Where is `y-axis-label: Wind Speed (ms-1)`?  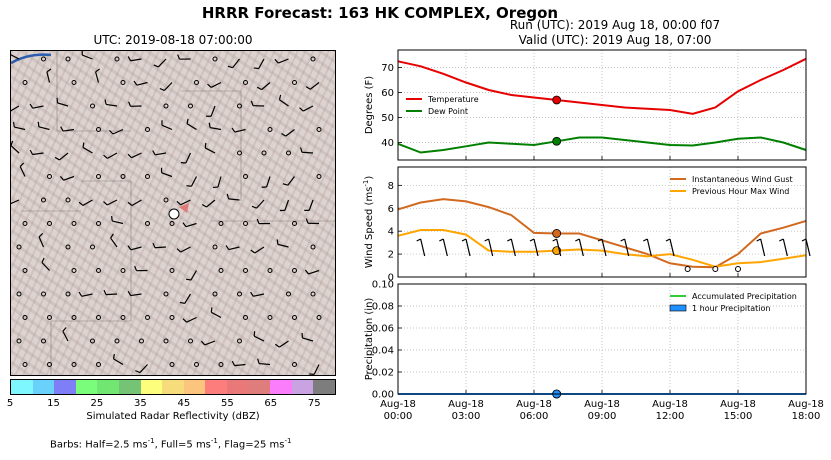
y-axis-label: Wind Speed (ms-1) is located at coordinates (368, 222).